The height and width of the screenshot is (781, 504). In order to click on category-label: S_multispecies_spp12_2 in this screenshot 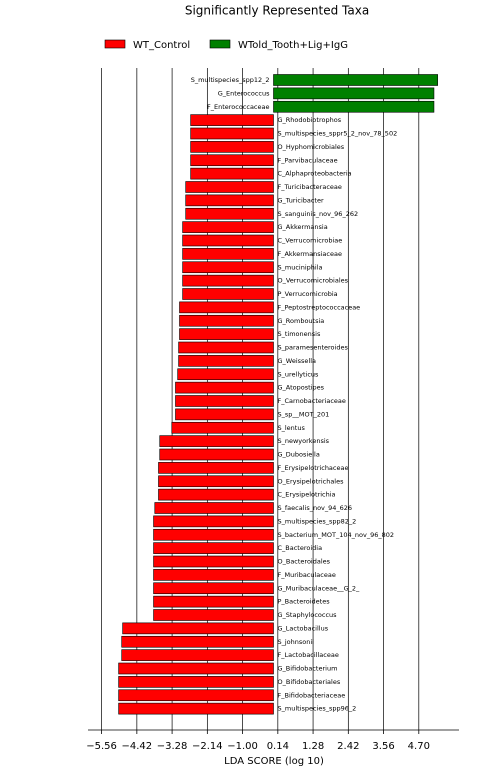, I will do `click(230, 80)`.